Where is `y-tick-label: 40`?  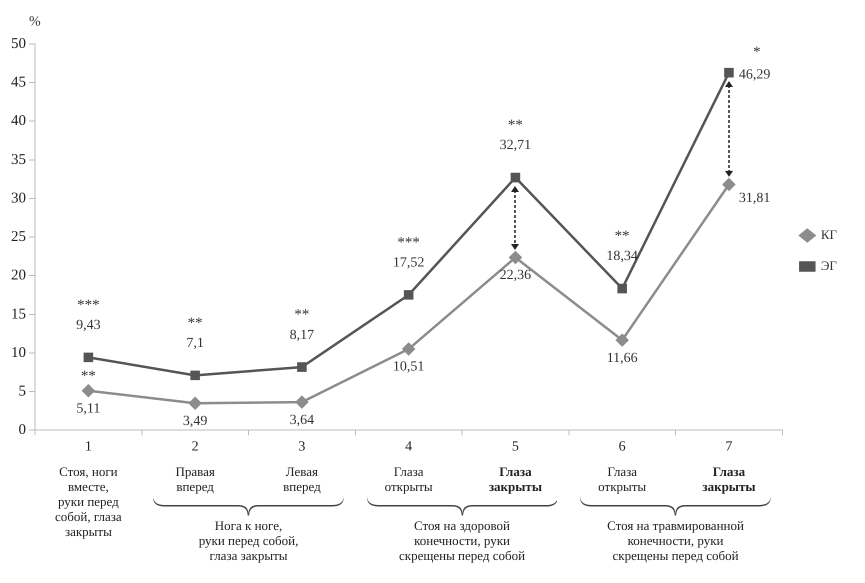 y-tick-label: 40 is located at coordinates (18, 121).